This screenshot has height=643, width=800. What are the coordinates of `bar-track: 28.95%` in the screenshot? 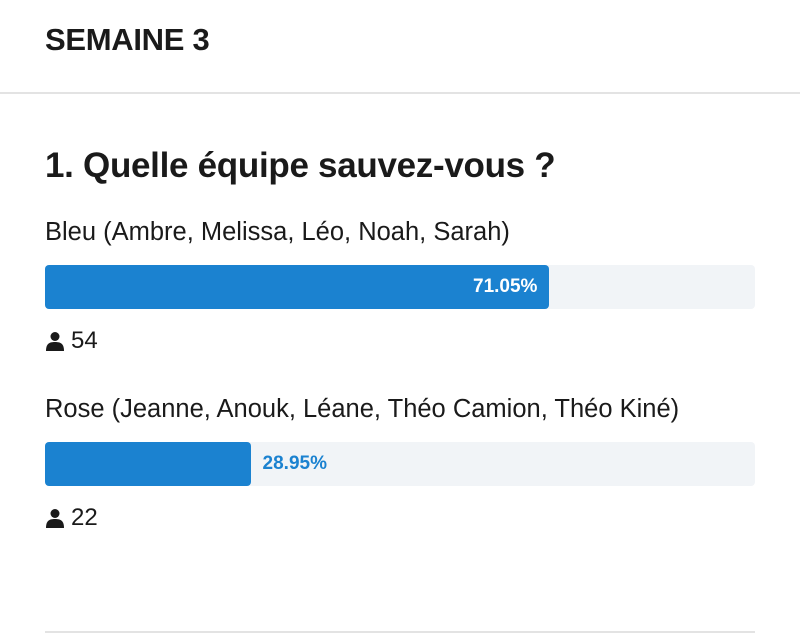 It's located at (400, 464).